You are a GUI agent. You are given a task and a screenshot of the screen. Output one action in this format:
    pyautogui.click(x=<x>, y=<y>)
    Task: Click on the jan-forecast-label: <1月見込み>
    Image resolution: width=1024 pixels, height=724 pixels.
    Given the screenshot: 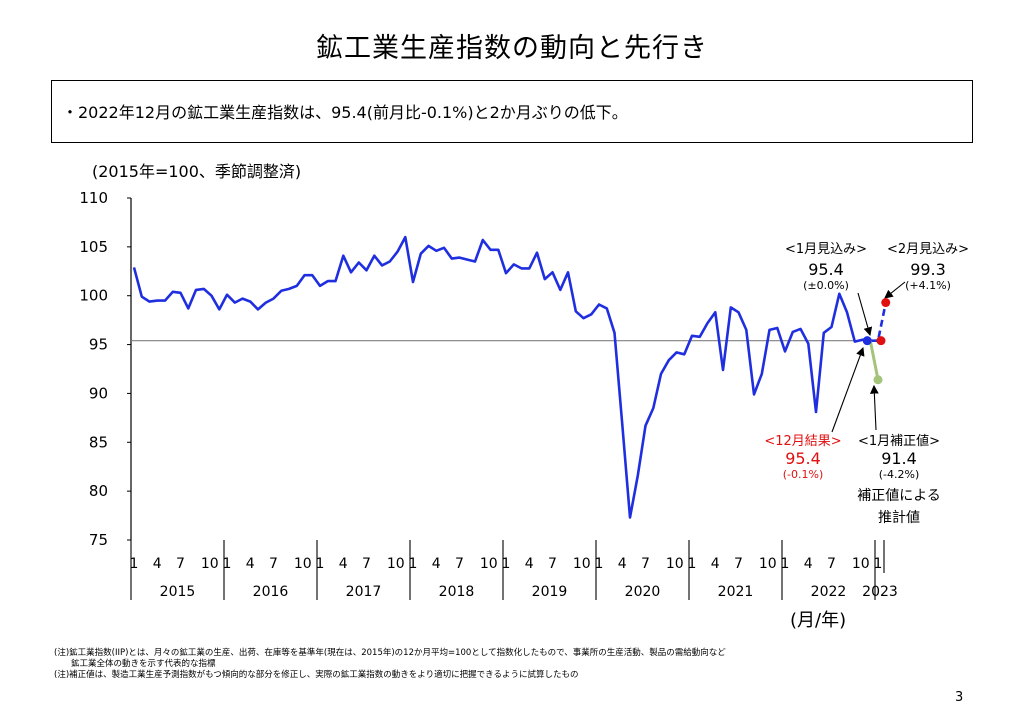 What is the action you would take?
    pyautogui.click(x=826, y=249)
    